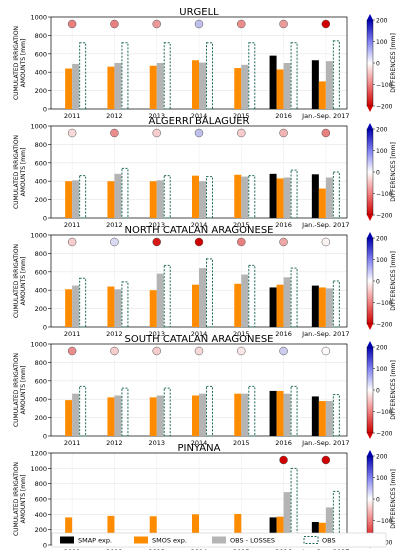  Describe the element at coordinates (198, 230) in the screenshot. I see `panel-title: NORTH CATALAN ARAGONESE` at that location.